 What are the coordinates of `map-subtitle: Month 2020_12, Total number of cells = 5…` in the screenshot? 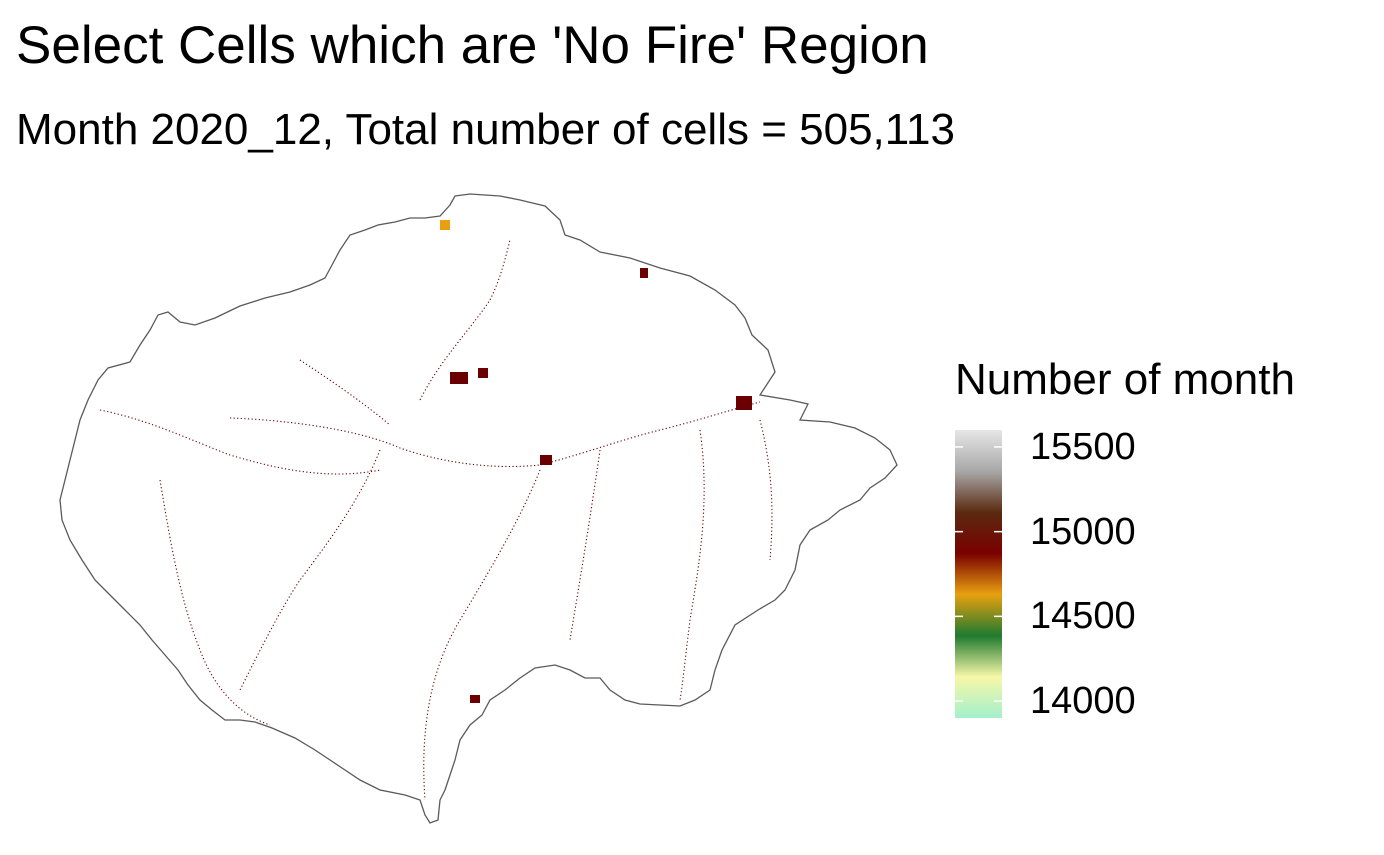 It's located at (485, 129).